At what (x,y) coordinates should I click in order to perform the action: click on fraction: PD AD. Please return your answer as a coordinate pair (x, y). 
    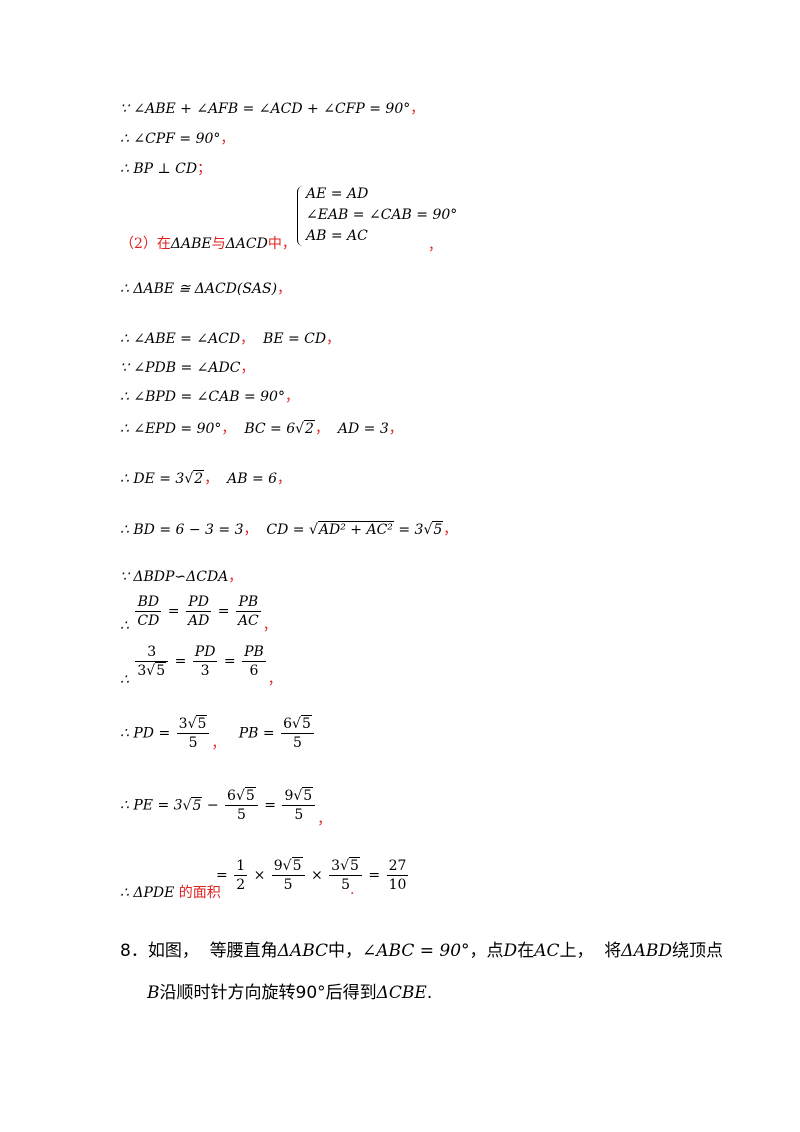
    Looking at the image, I should click on (198, 611).